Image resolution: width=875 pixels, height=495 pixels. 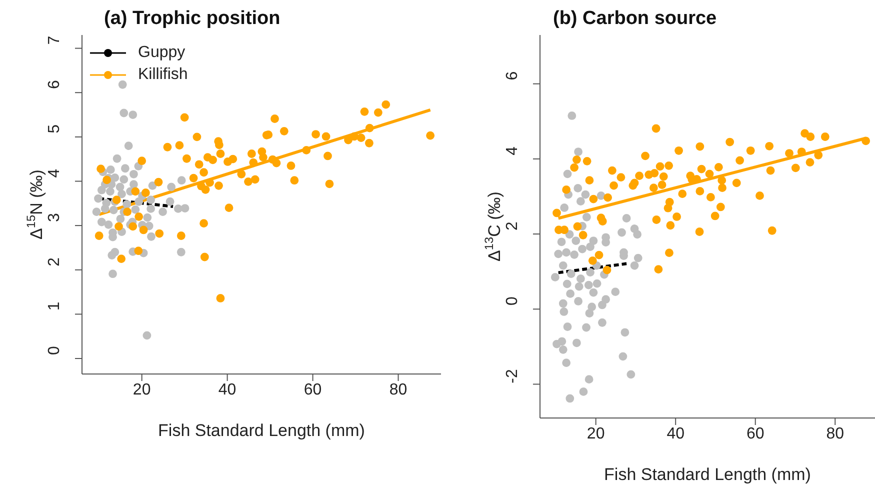 What do you see at coordinates (163, 75) in the screenshot?
I see `legend-label: Killifish` at bounding box center [163, 75].